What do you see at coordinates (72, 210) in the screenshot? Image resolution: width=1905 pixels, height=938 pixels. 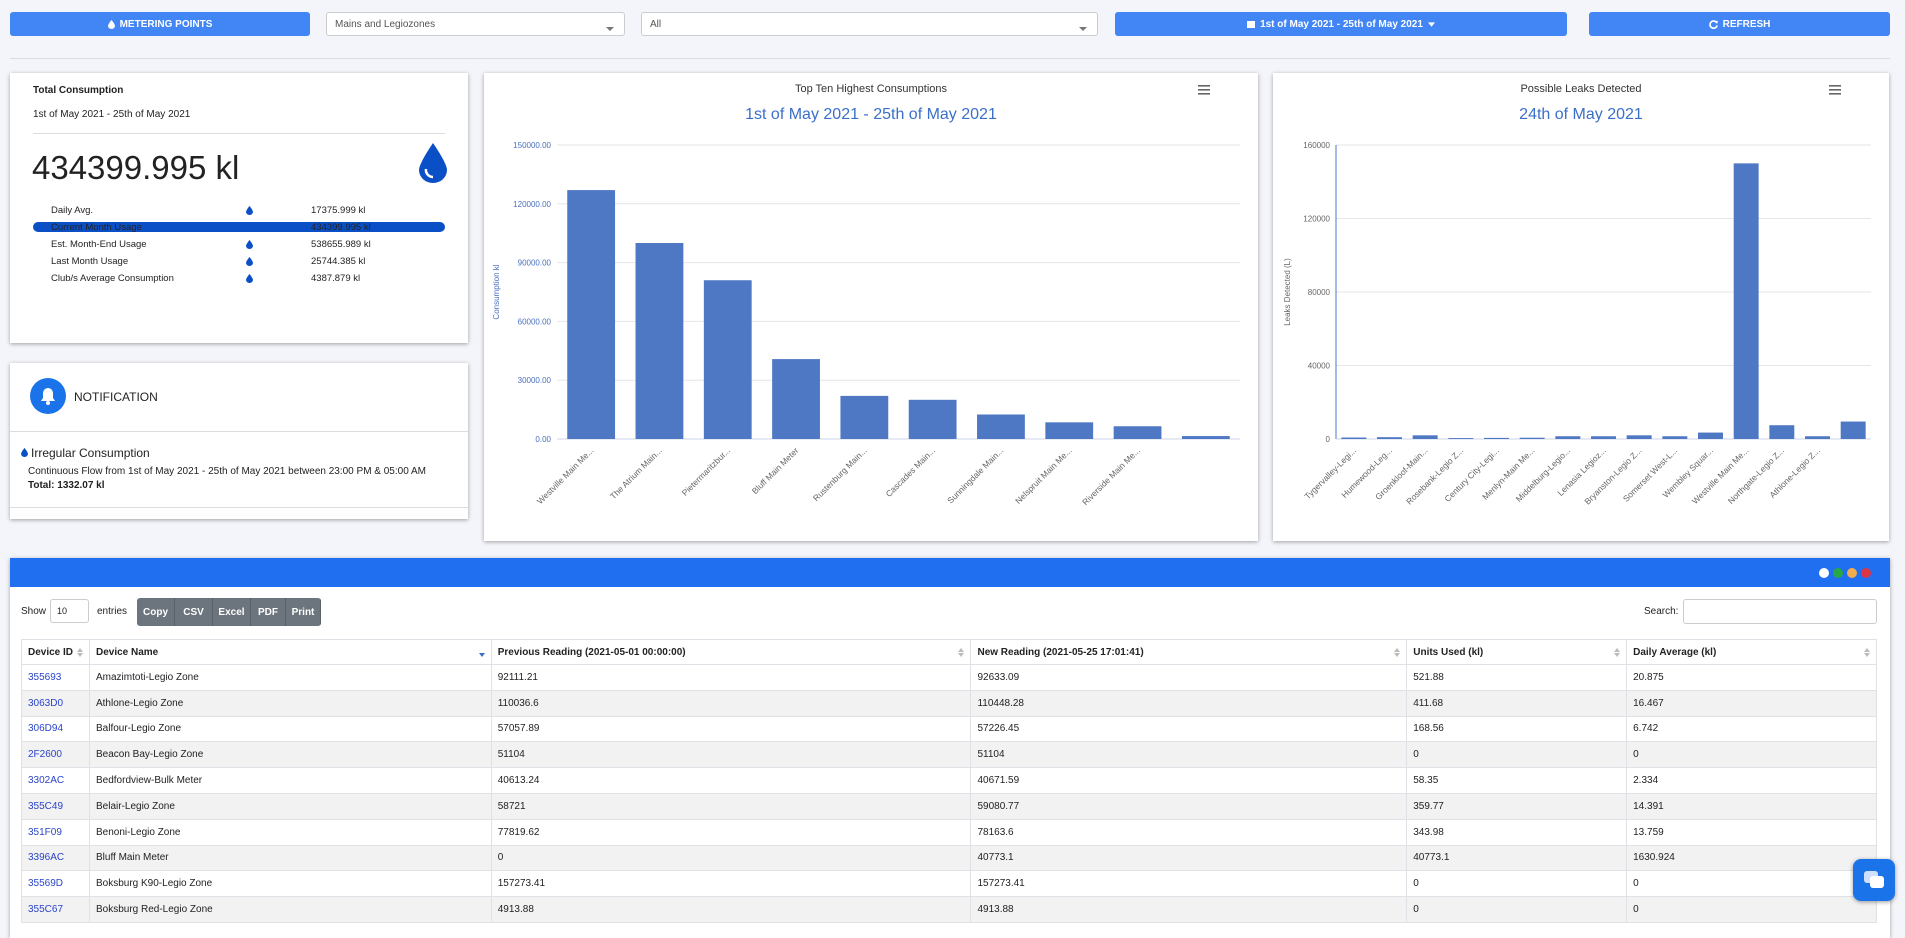 I see `stat-label: Daily Avg.` at bounding box center [72, 210].